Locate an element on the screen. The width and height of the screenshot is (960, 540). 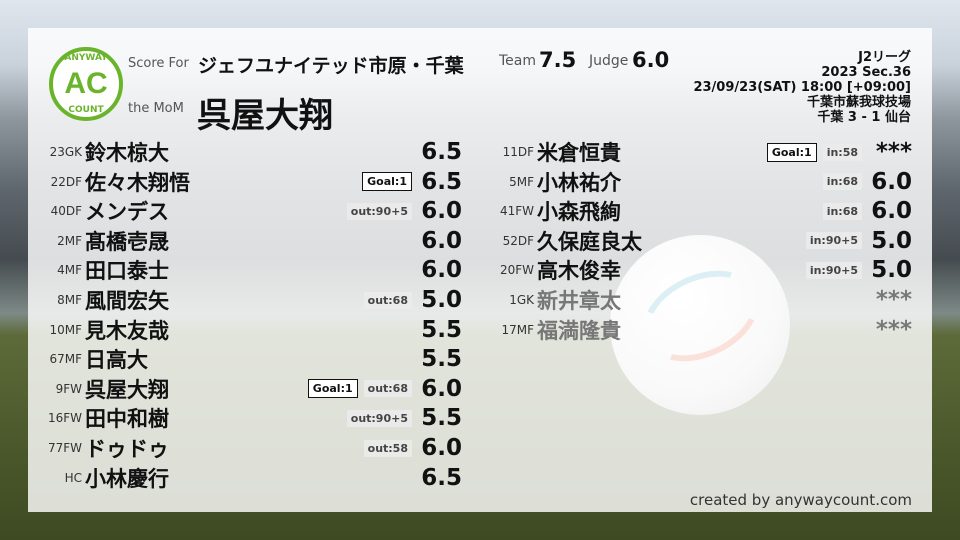
player-name: 風間宏矢 is located at coordinates (127, 301).